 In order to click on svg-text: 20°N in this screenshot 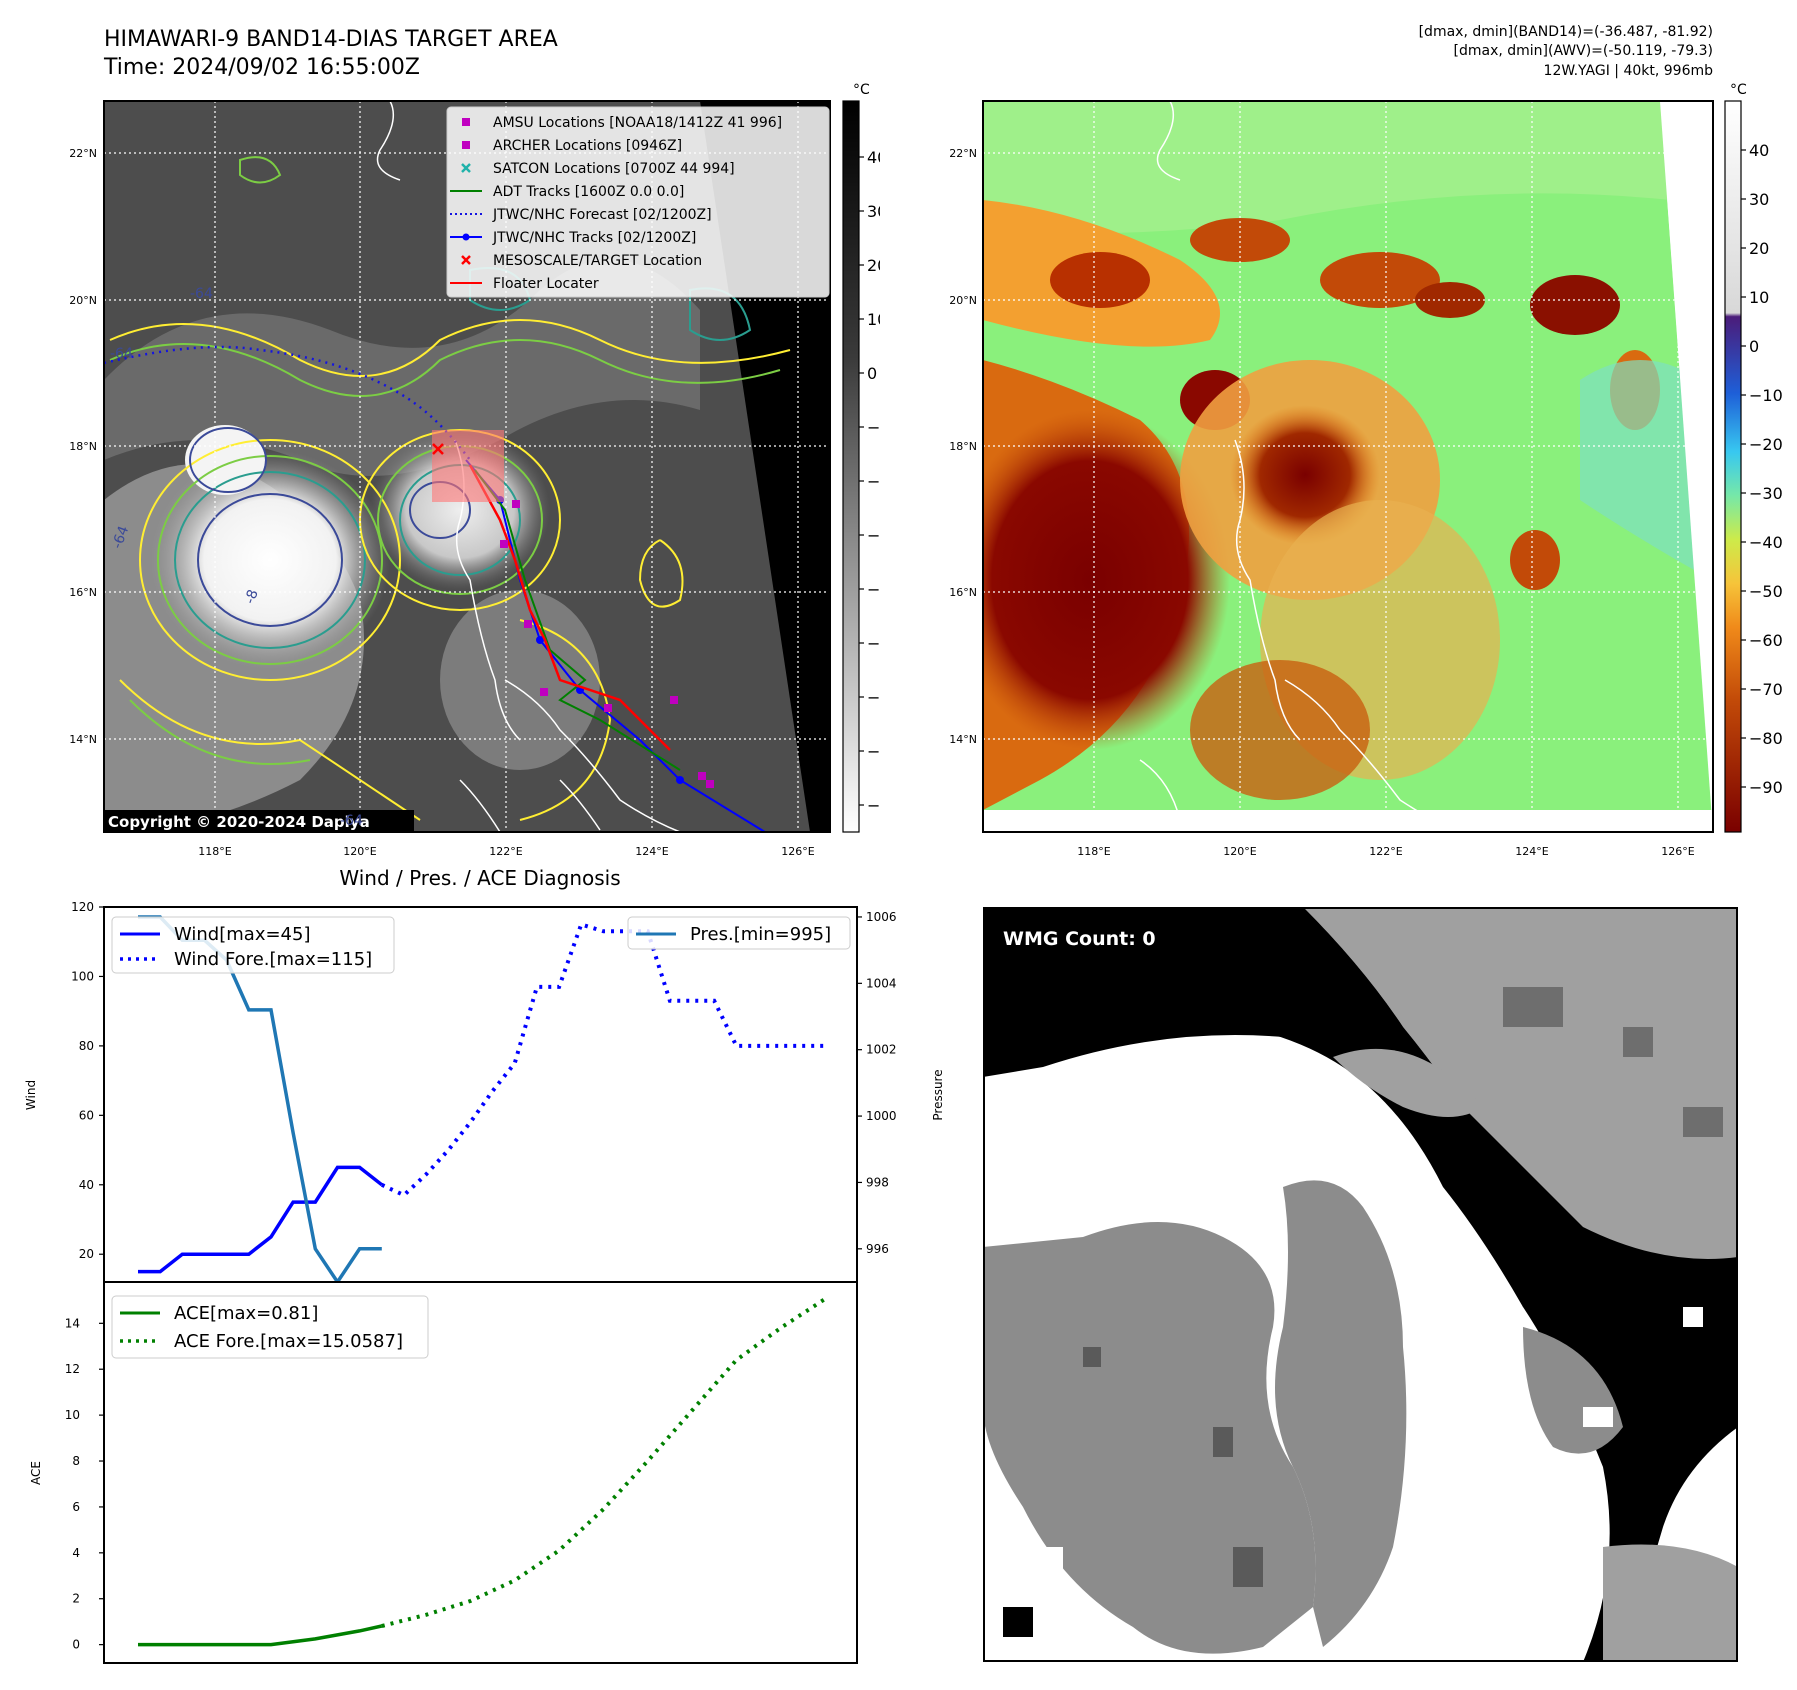, I will do `click(83, 300)`.